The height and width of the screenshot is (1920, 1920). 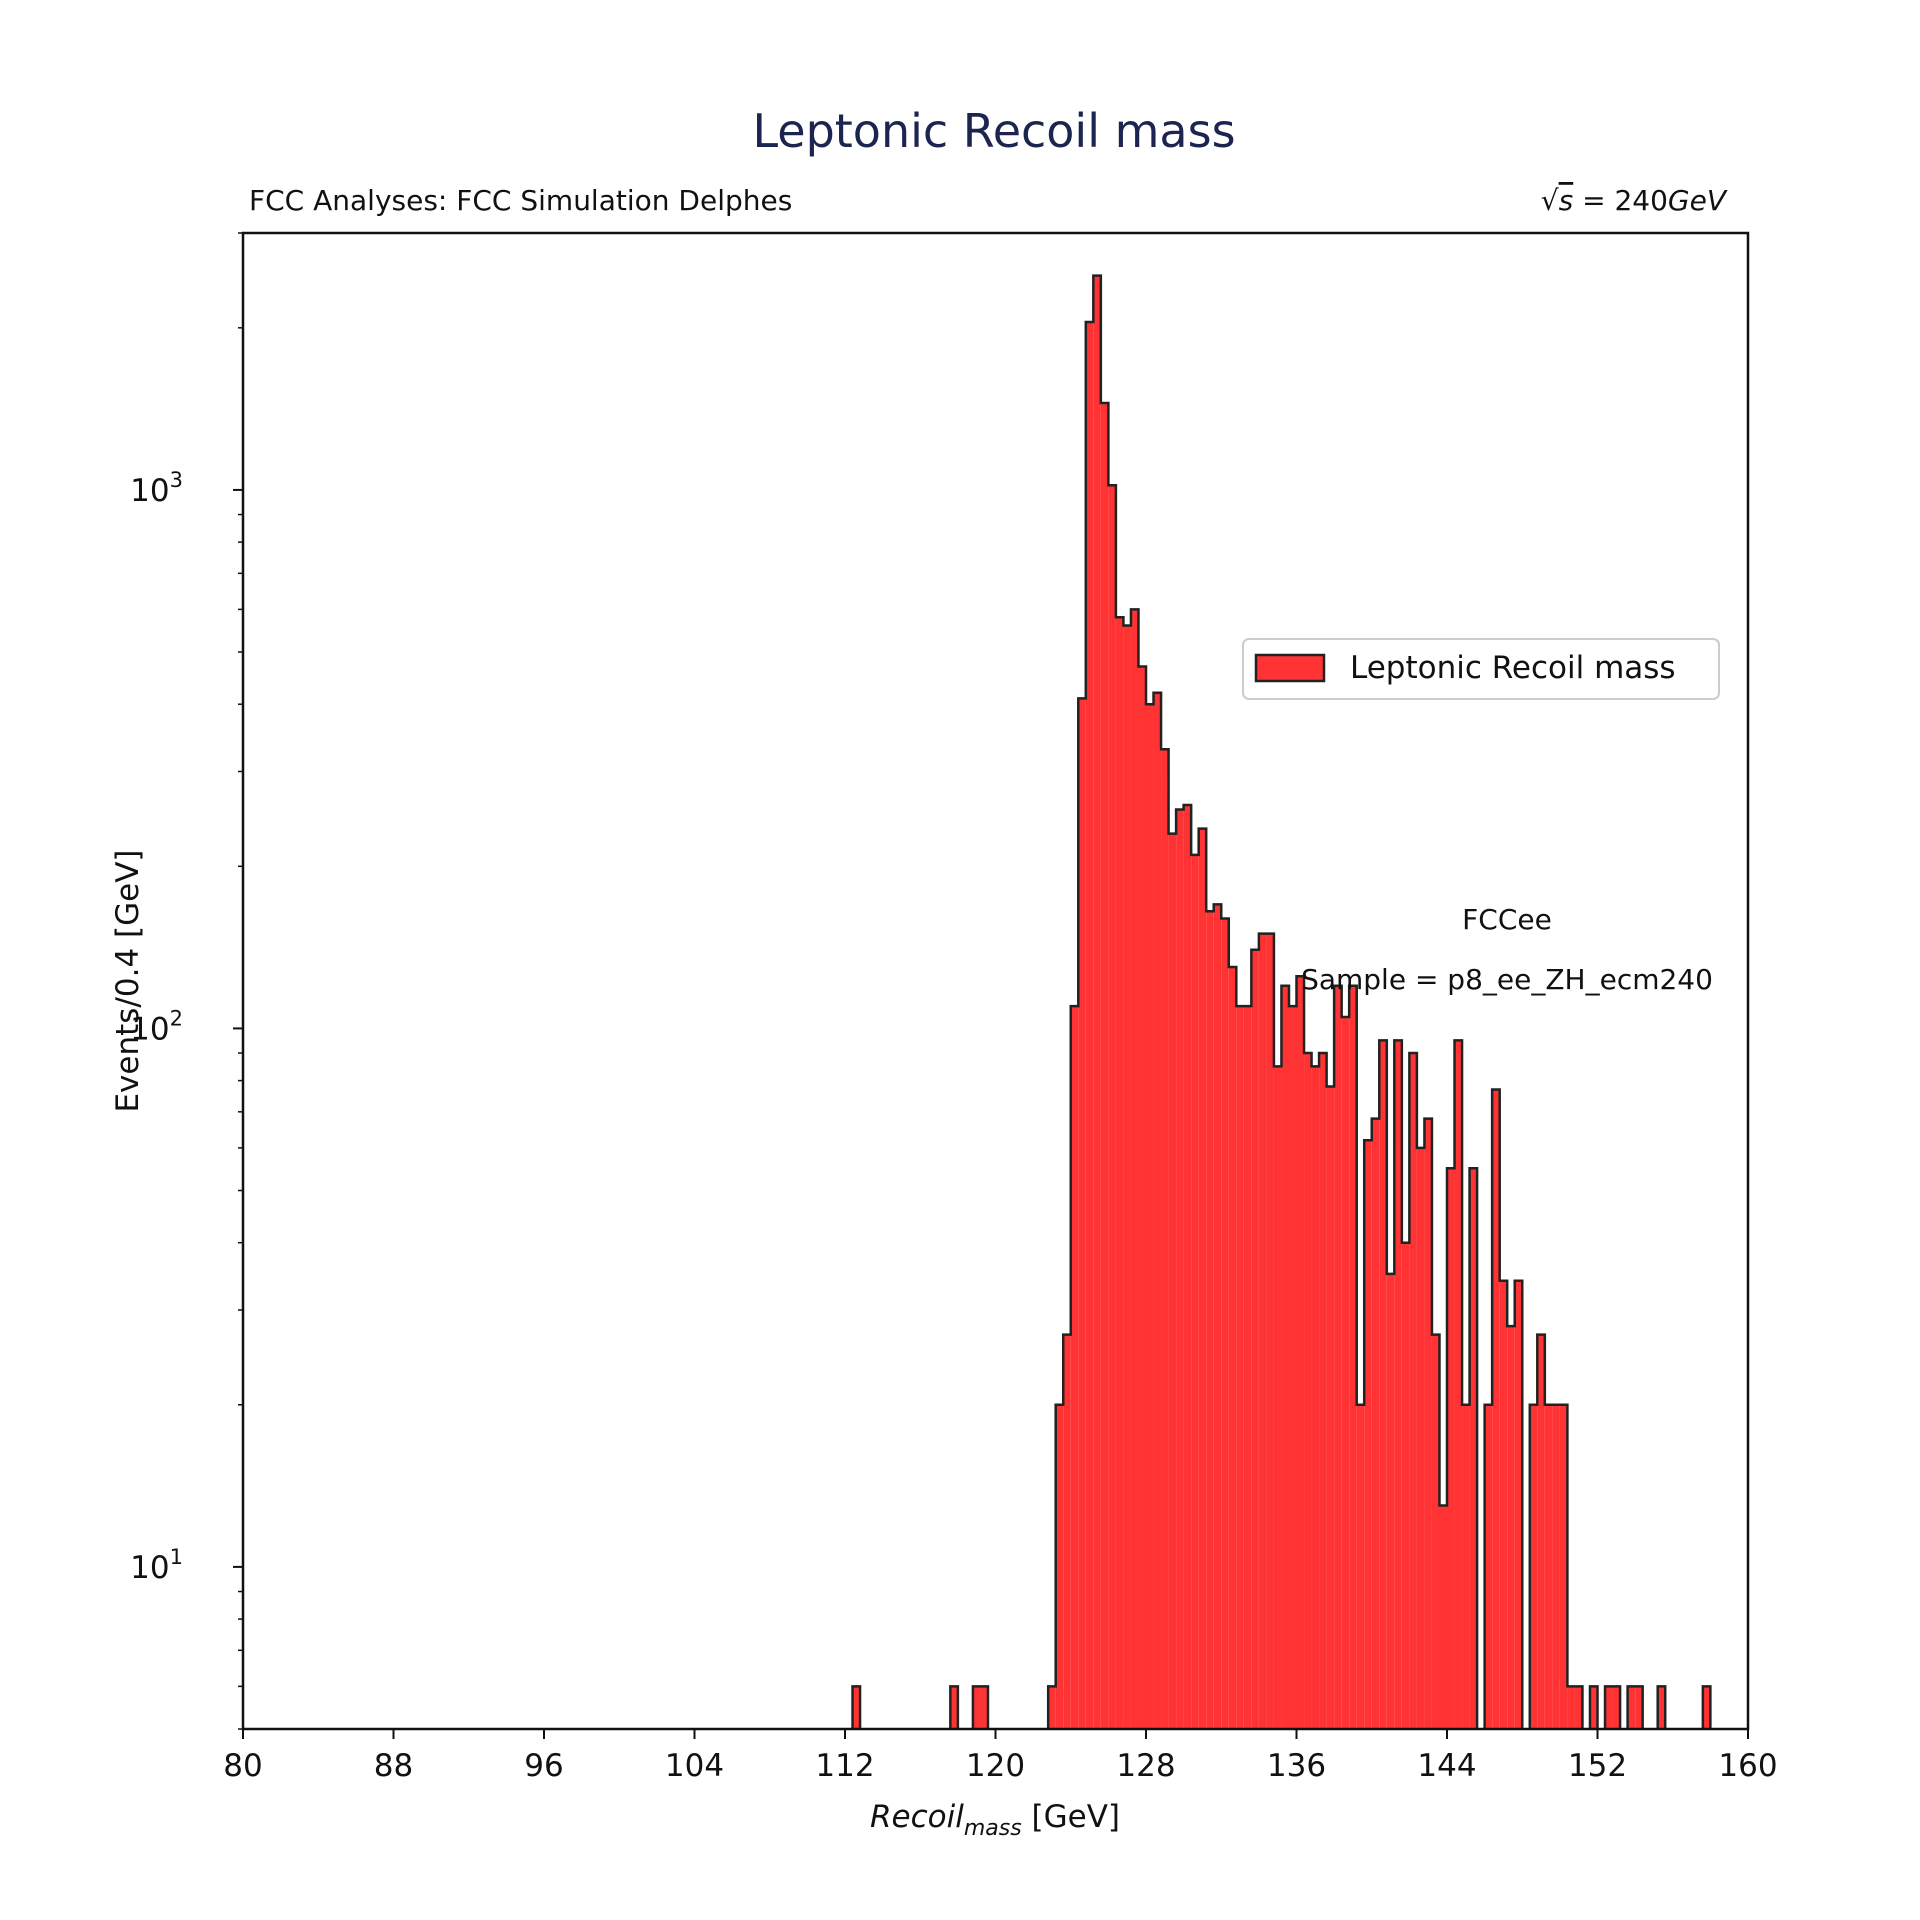 What do you see at coordinates (520, 200) in the screenshot?
I see `subtitle-left: FCC Analyses: FCC Simulation Delphes` at bounding box center [520, 200].